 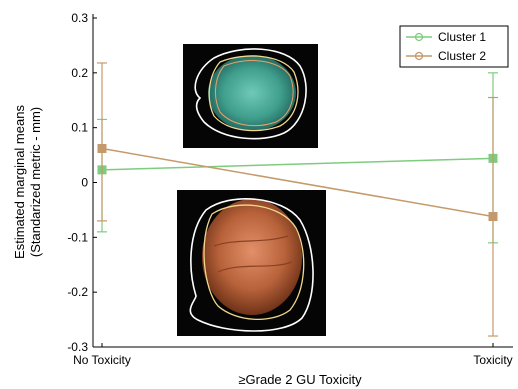 What do you see at coordinates (19, 182) in the screenshot?
I see `y-axis-label-line1: Estimated marginal means` at bounding box center [19, 182].